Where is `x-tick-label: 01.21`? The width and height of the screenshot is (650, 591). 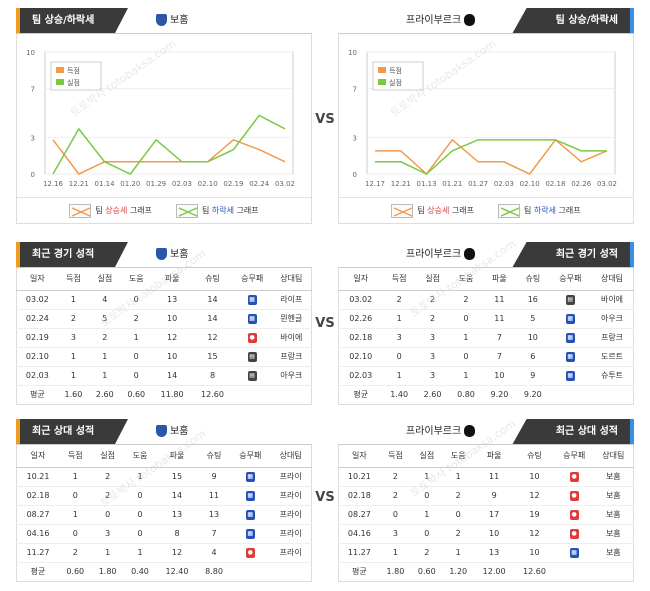
x-tick-label: 01.21 is located at coordinates (452, 184).